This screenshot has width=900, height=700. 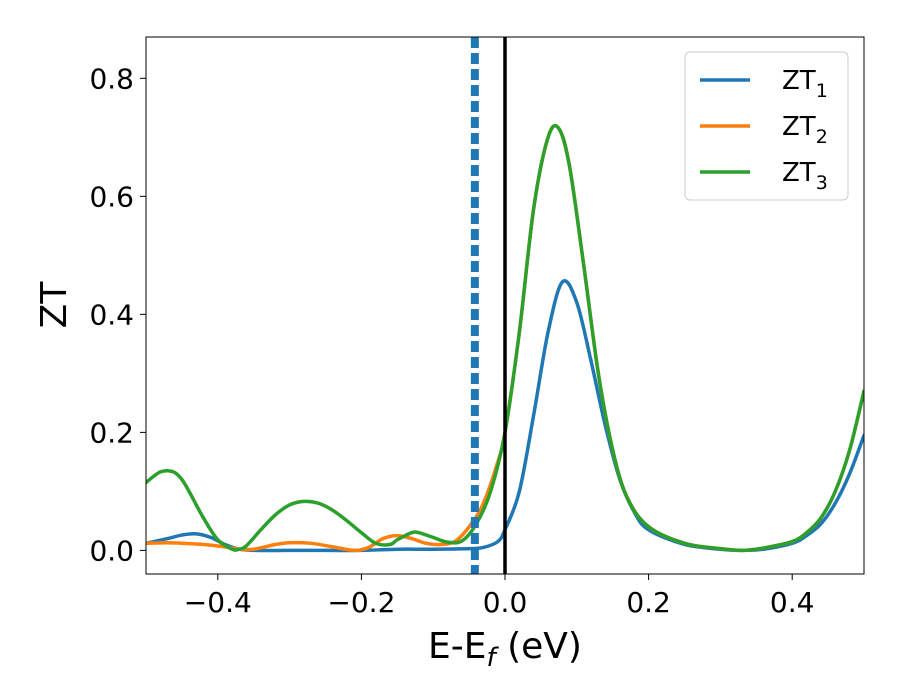 I want to click on x-tick-label: 0.4, so click(x=792, y=602).